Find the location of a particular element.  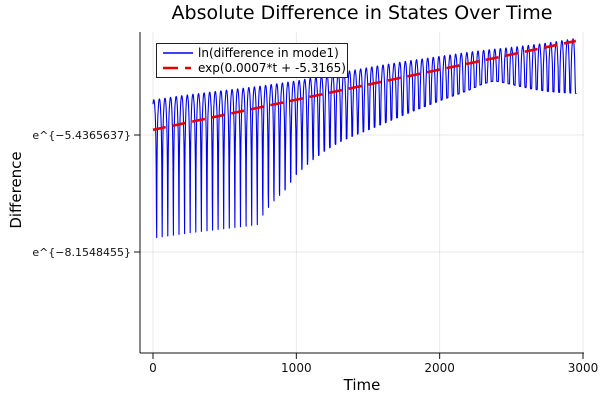

chart-title: Absolute Difference in States Over Time is located at coordinates (362, 13).